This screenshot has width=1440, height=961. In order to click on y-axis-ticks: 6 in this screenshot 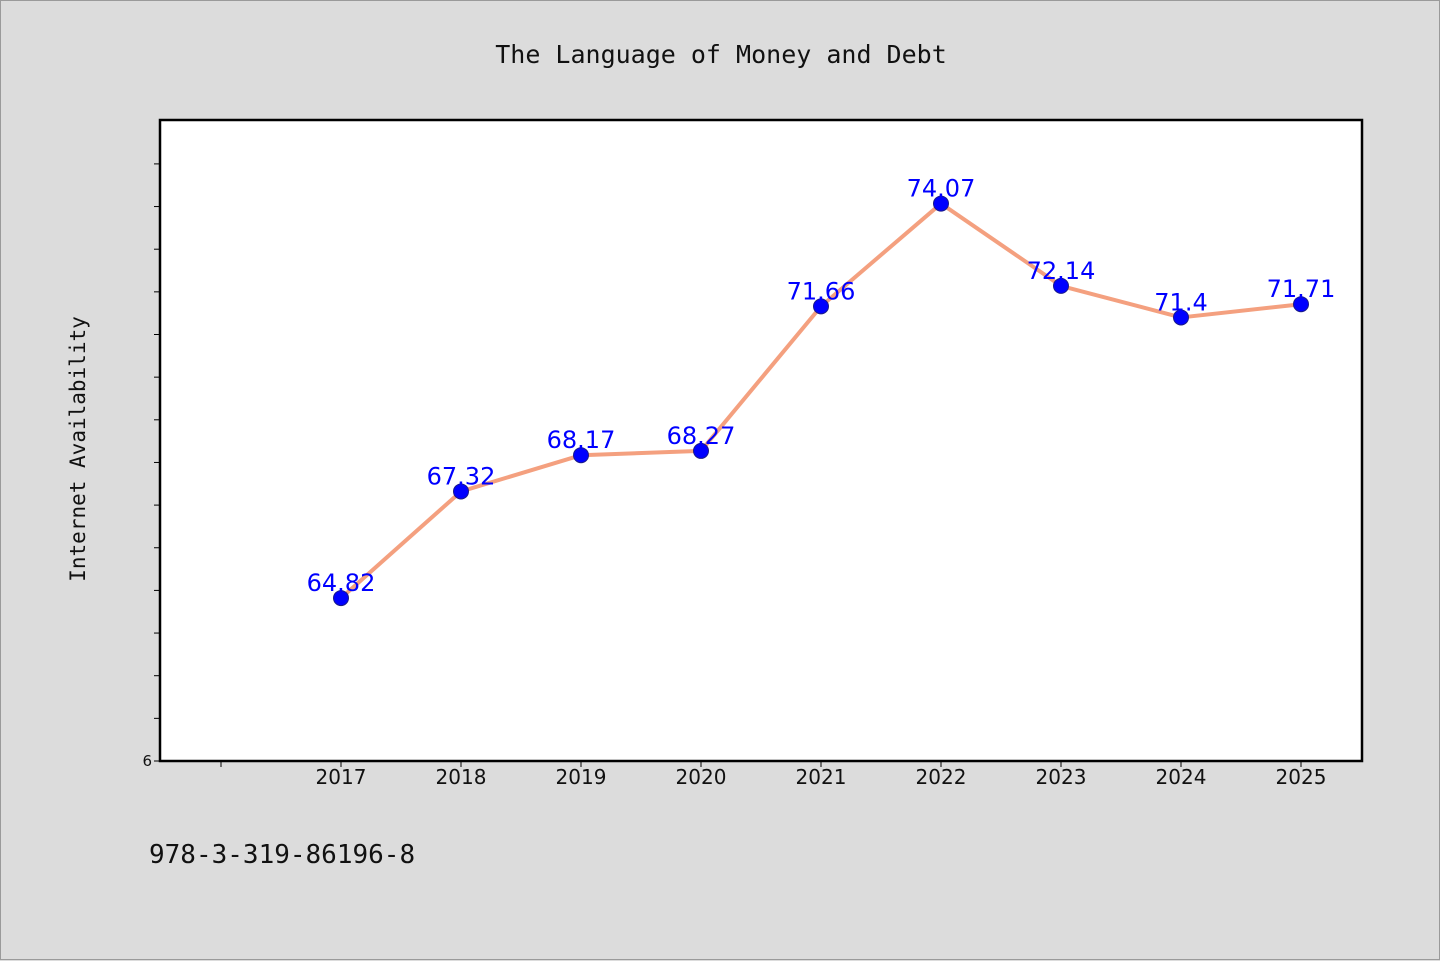, I will do `click(151, 466)`.